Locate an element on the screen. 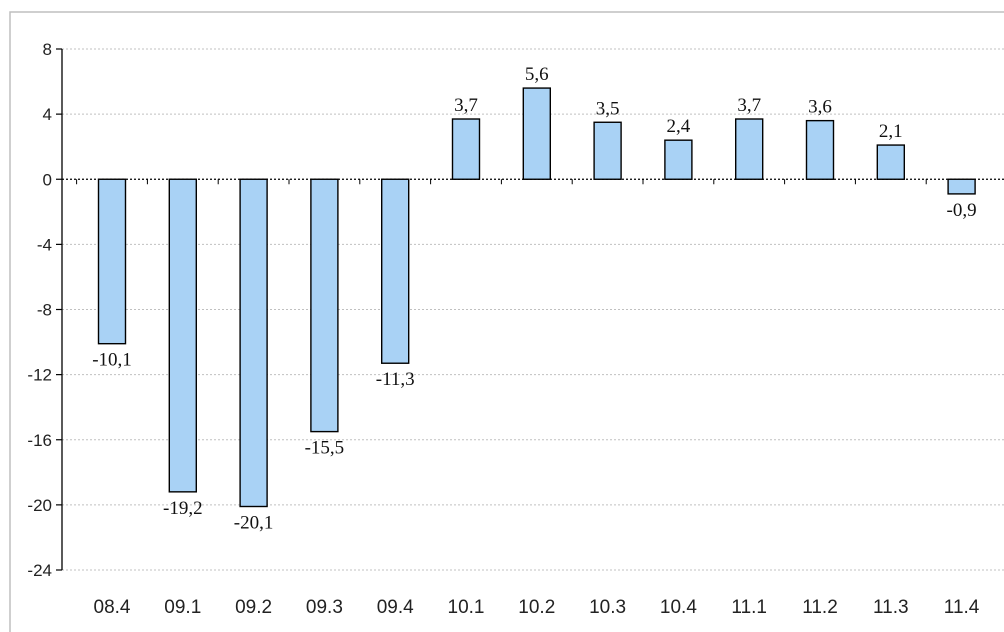  y-tick-label: 8 is located at coordinates (47, 49).